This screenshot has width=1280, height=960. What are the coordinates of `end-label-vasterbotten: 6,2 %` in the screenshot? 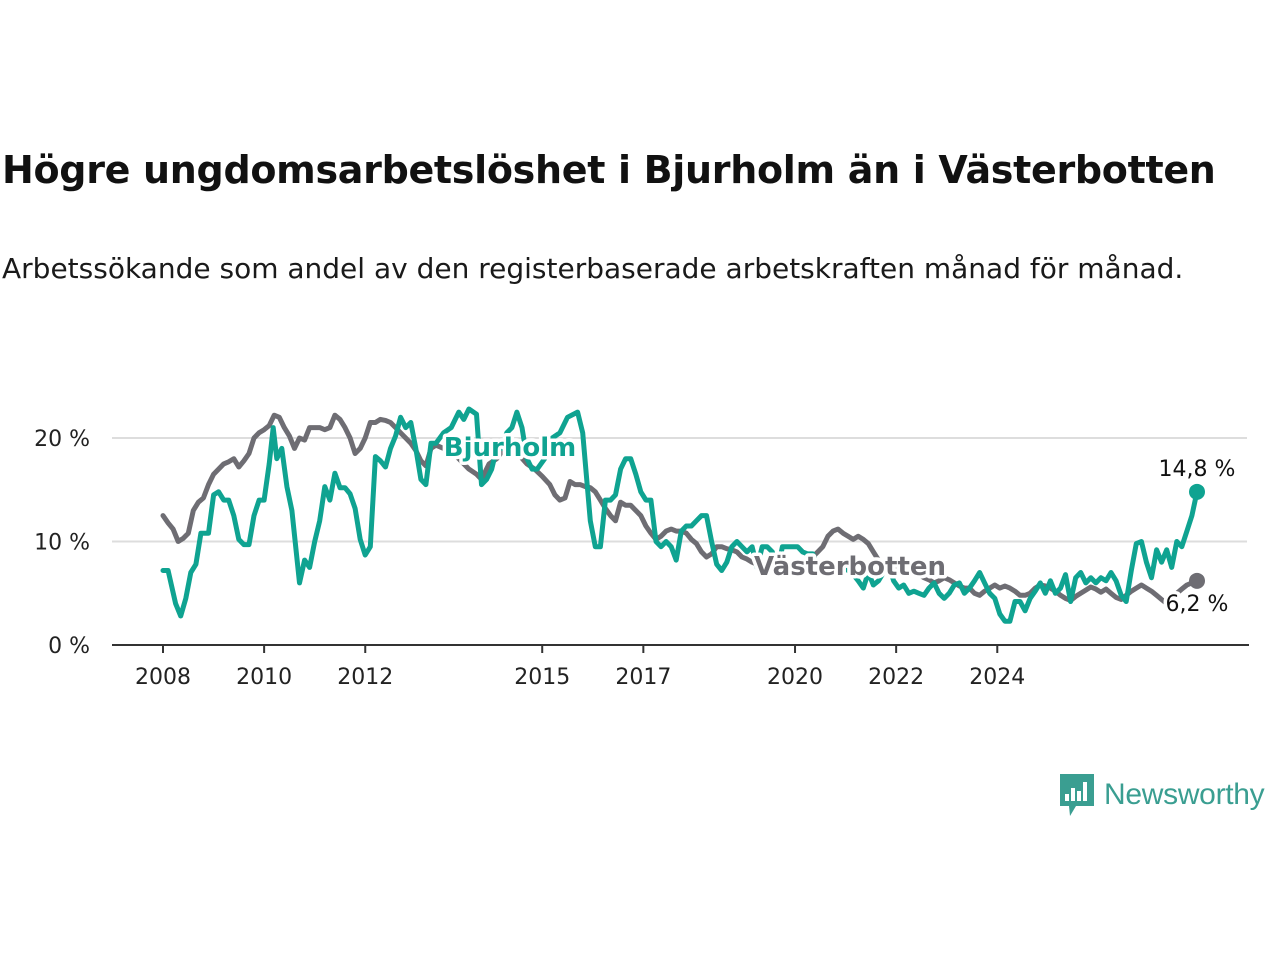 It's located at (1197, 604).